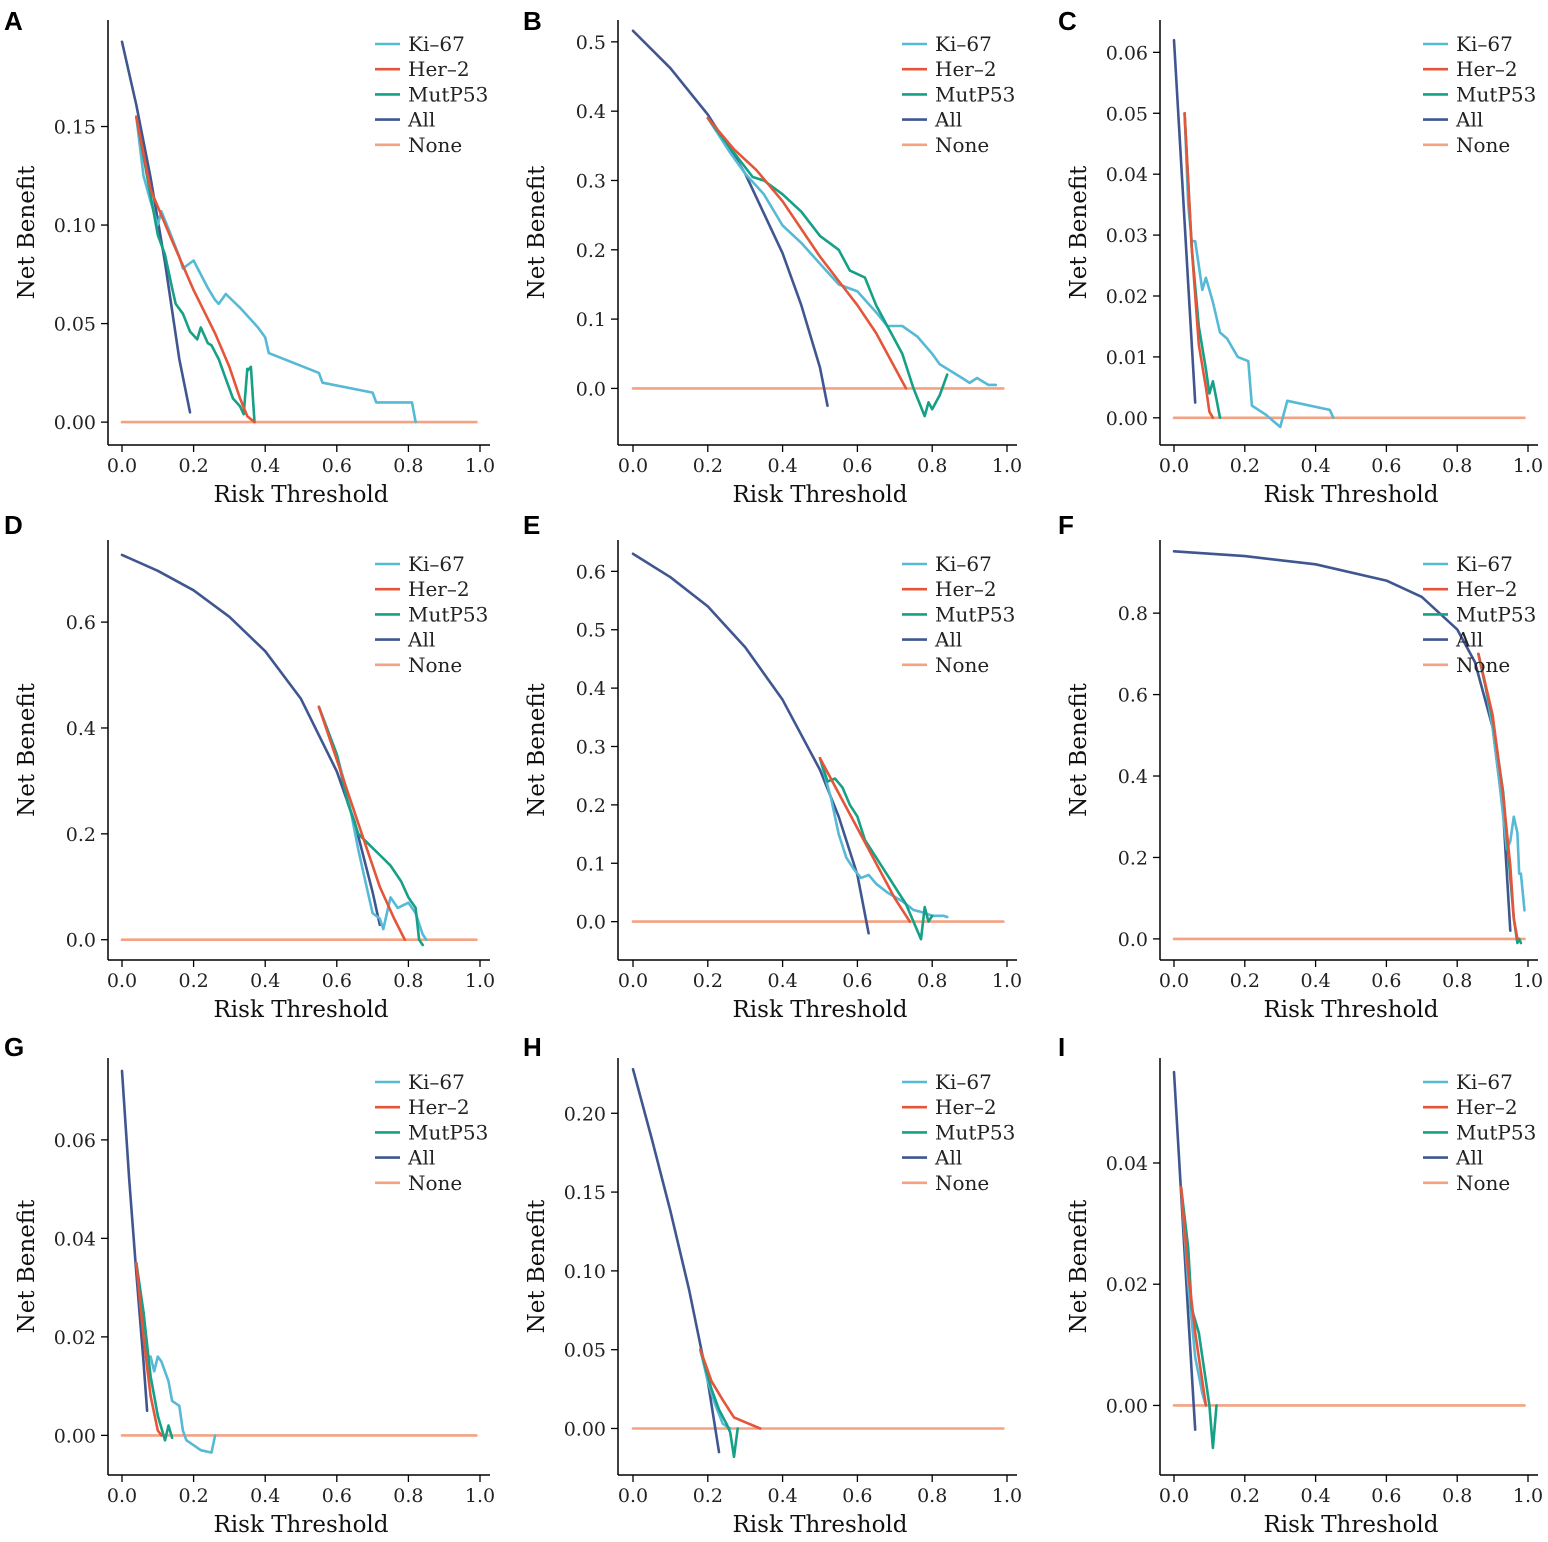 Image resolution: width=1548 pixels, height=1542 pixels. I want to click on y-tick-label: 0.8, so click(1133, 614).